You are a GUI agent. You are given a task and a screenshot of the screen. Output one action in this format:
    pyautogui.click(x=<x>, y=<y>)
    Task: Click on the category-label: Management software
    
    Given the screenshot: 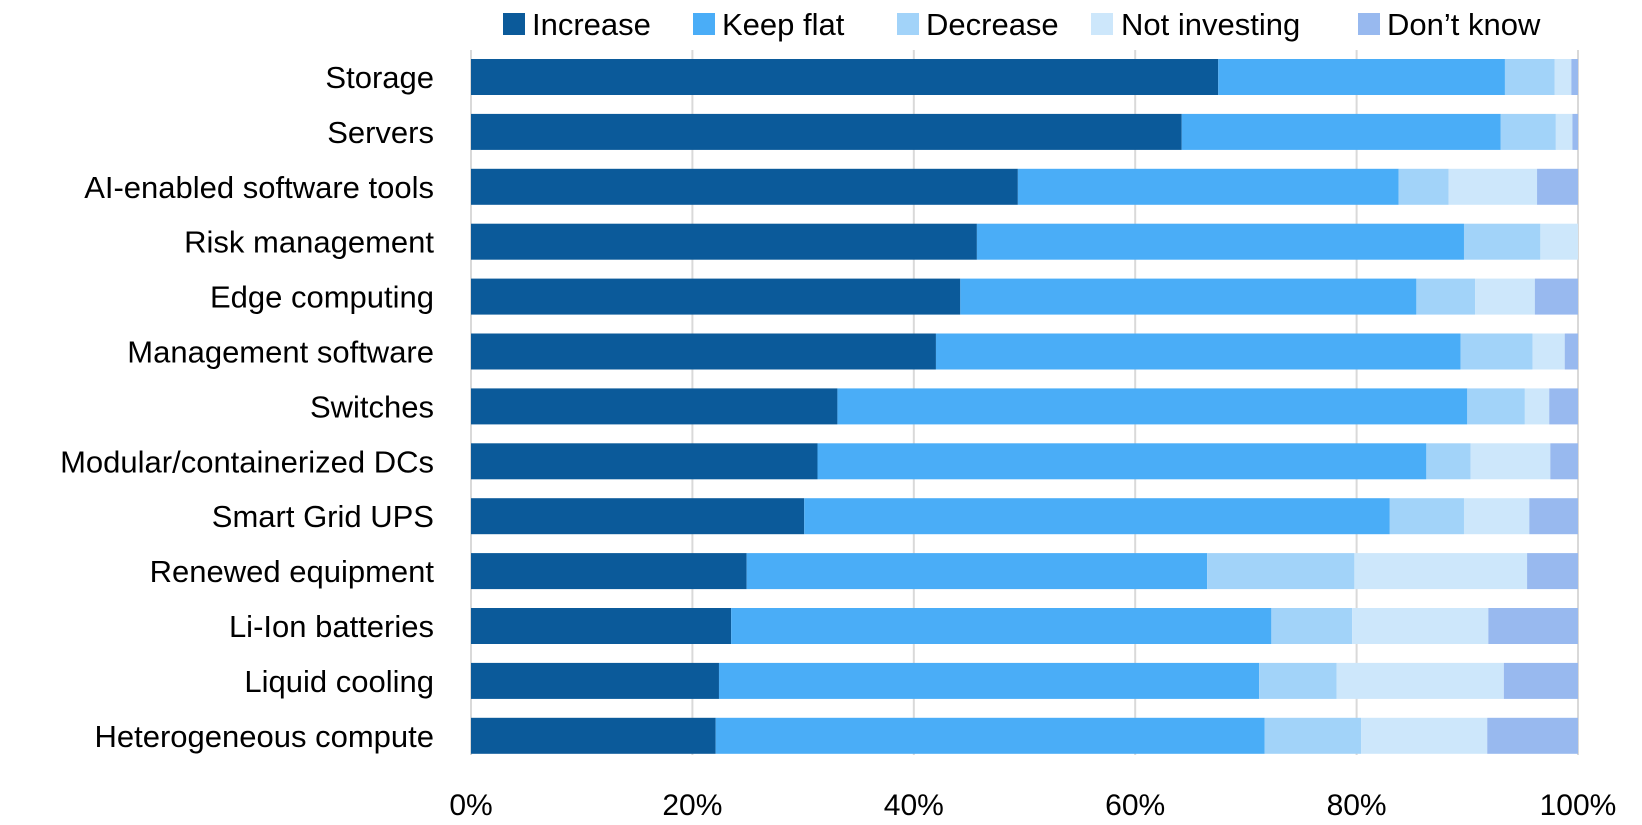 What is the action you would take?
    pyautogui.click(x=280, y=352)
    